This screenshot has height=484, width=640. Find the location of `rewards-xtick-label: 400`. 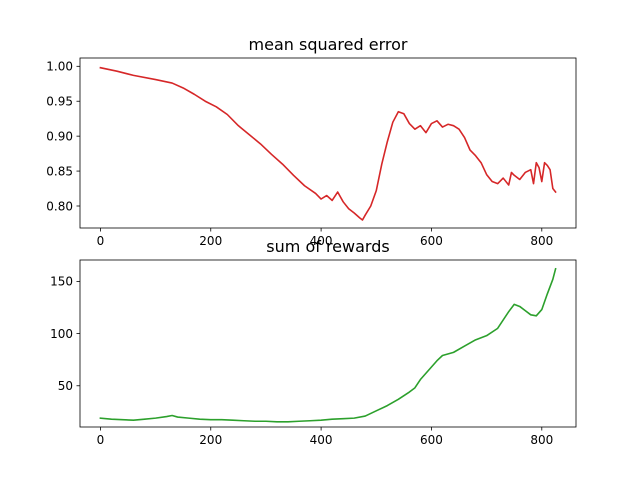

rewards-xtick-label: 400 is located at coordinates (321, 440).